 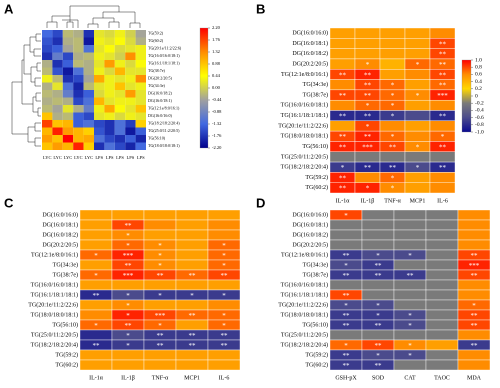 What do you see at coordinates (217, 135) in the screenshot?
I see `colorbar-tick-label: -1.76` at bounding box center [217, 135].